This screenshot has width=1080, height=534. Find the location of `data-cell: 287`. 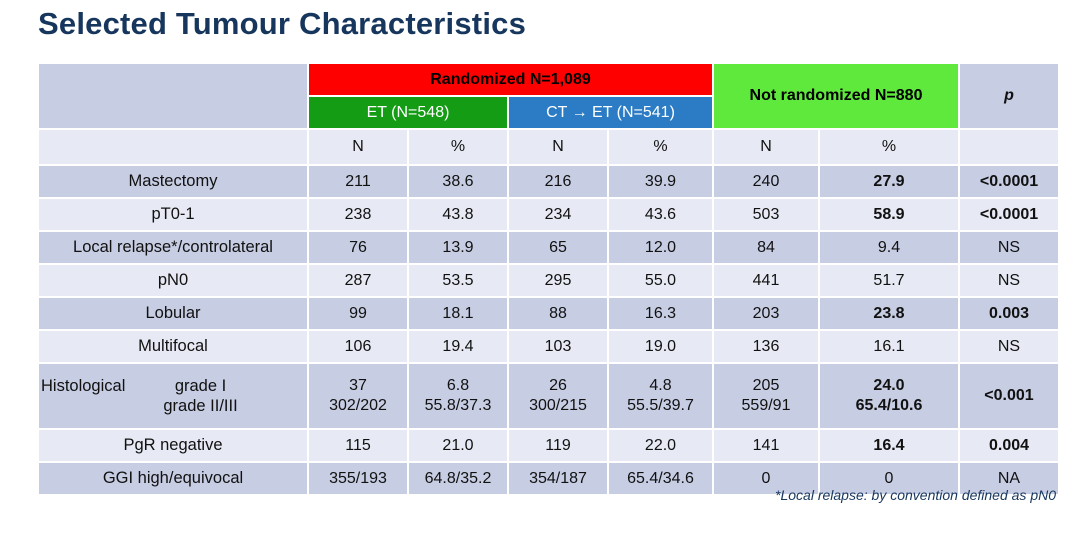

data-cell: 287 is located at coordinates (358, 280).